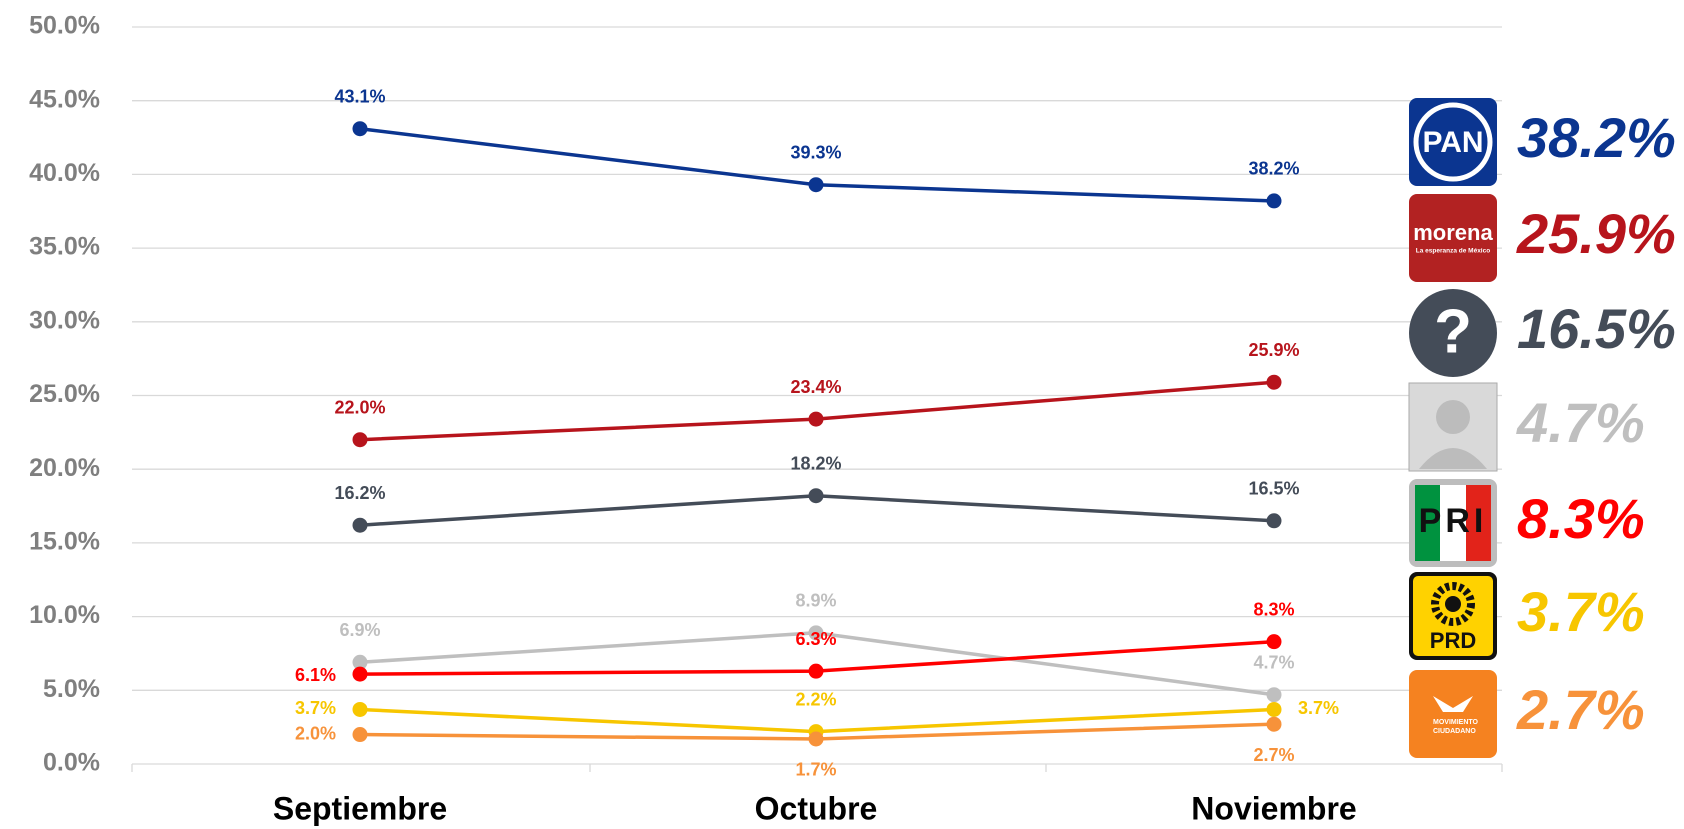 The width and height of the screenshot is (1684, 829). Describe the element at coordinates (64, 99) in the screenshot. I see `y-tick-label: 45.0%` at that location.